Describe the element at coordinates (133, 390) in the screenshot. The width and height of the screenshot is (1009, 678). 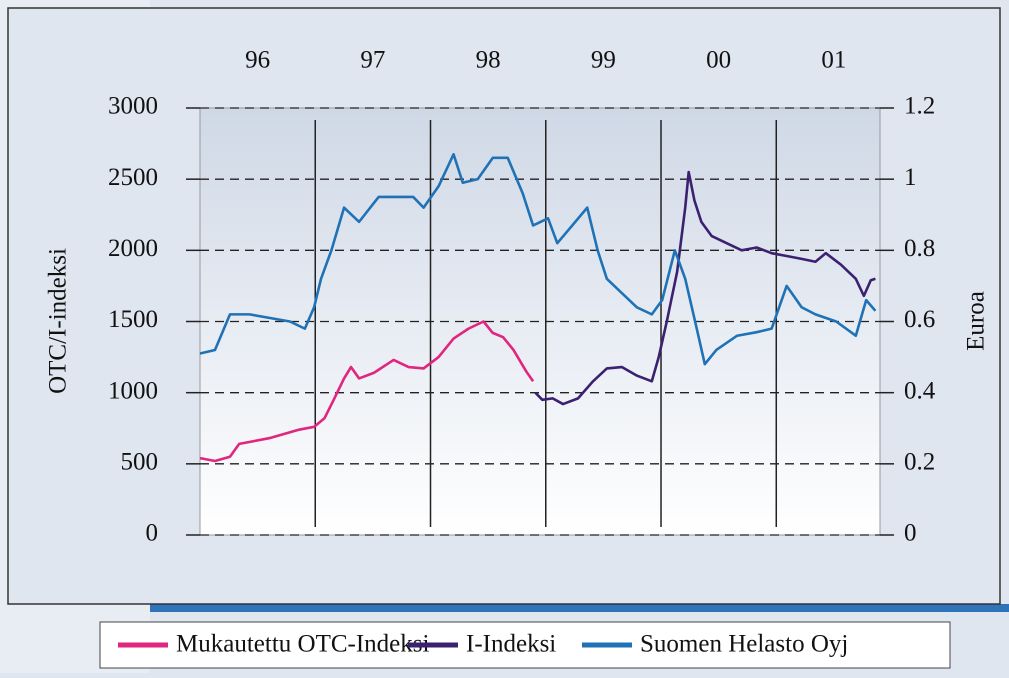
I see `y-tick-label: 1000` at that location.